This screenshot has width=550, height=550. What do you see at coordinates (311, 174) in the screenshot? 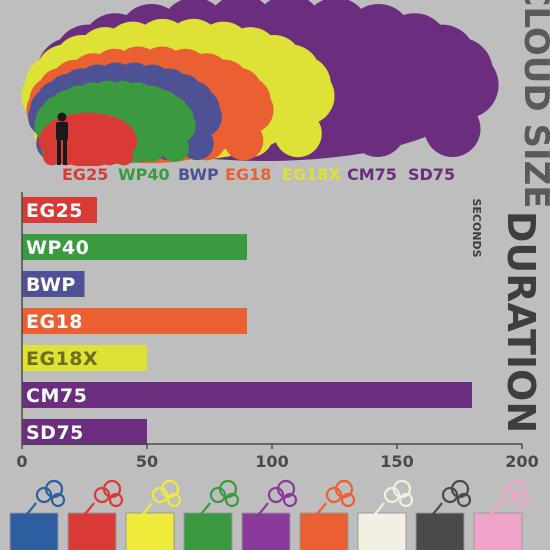
I see `legend-item: EG18X` at bounding box center [311, 174].